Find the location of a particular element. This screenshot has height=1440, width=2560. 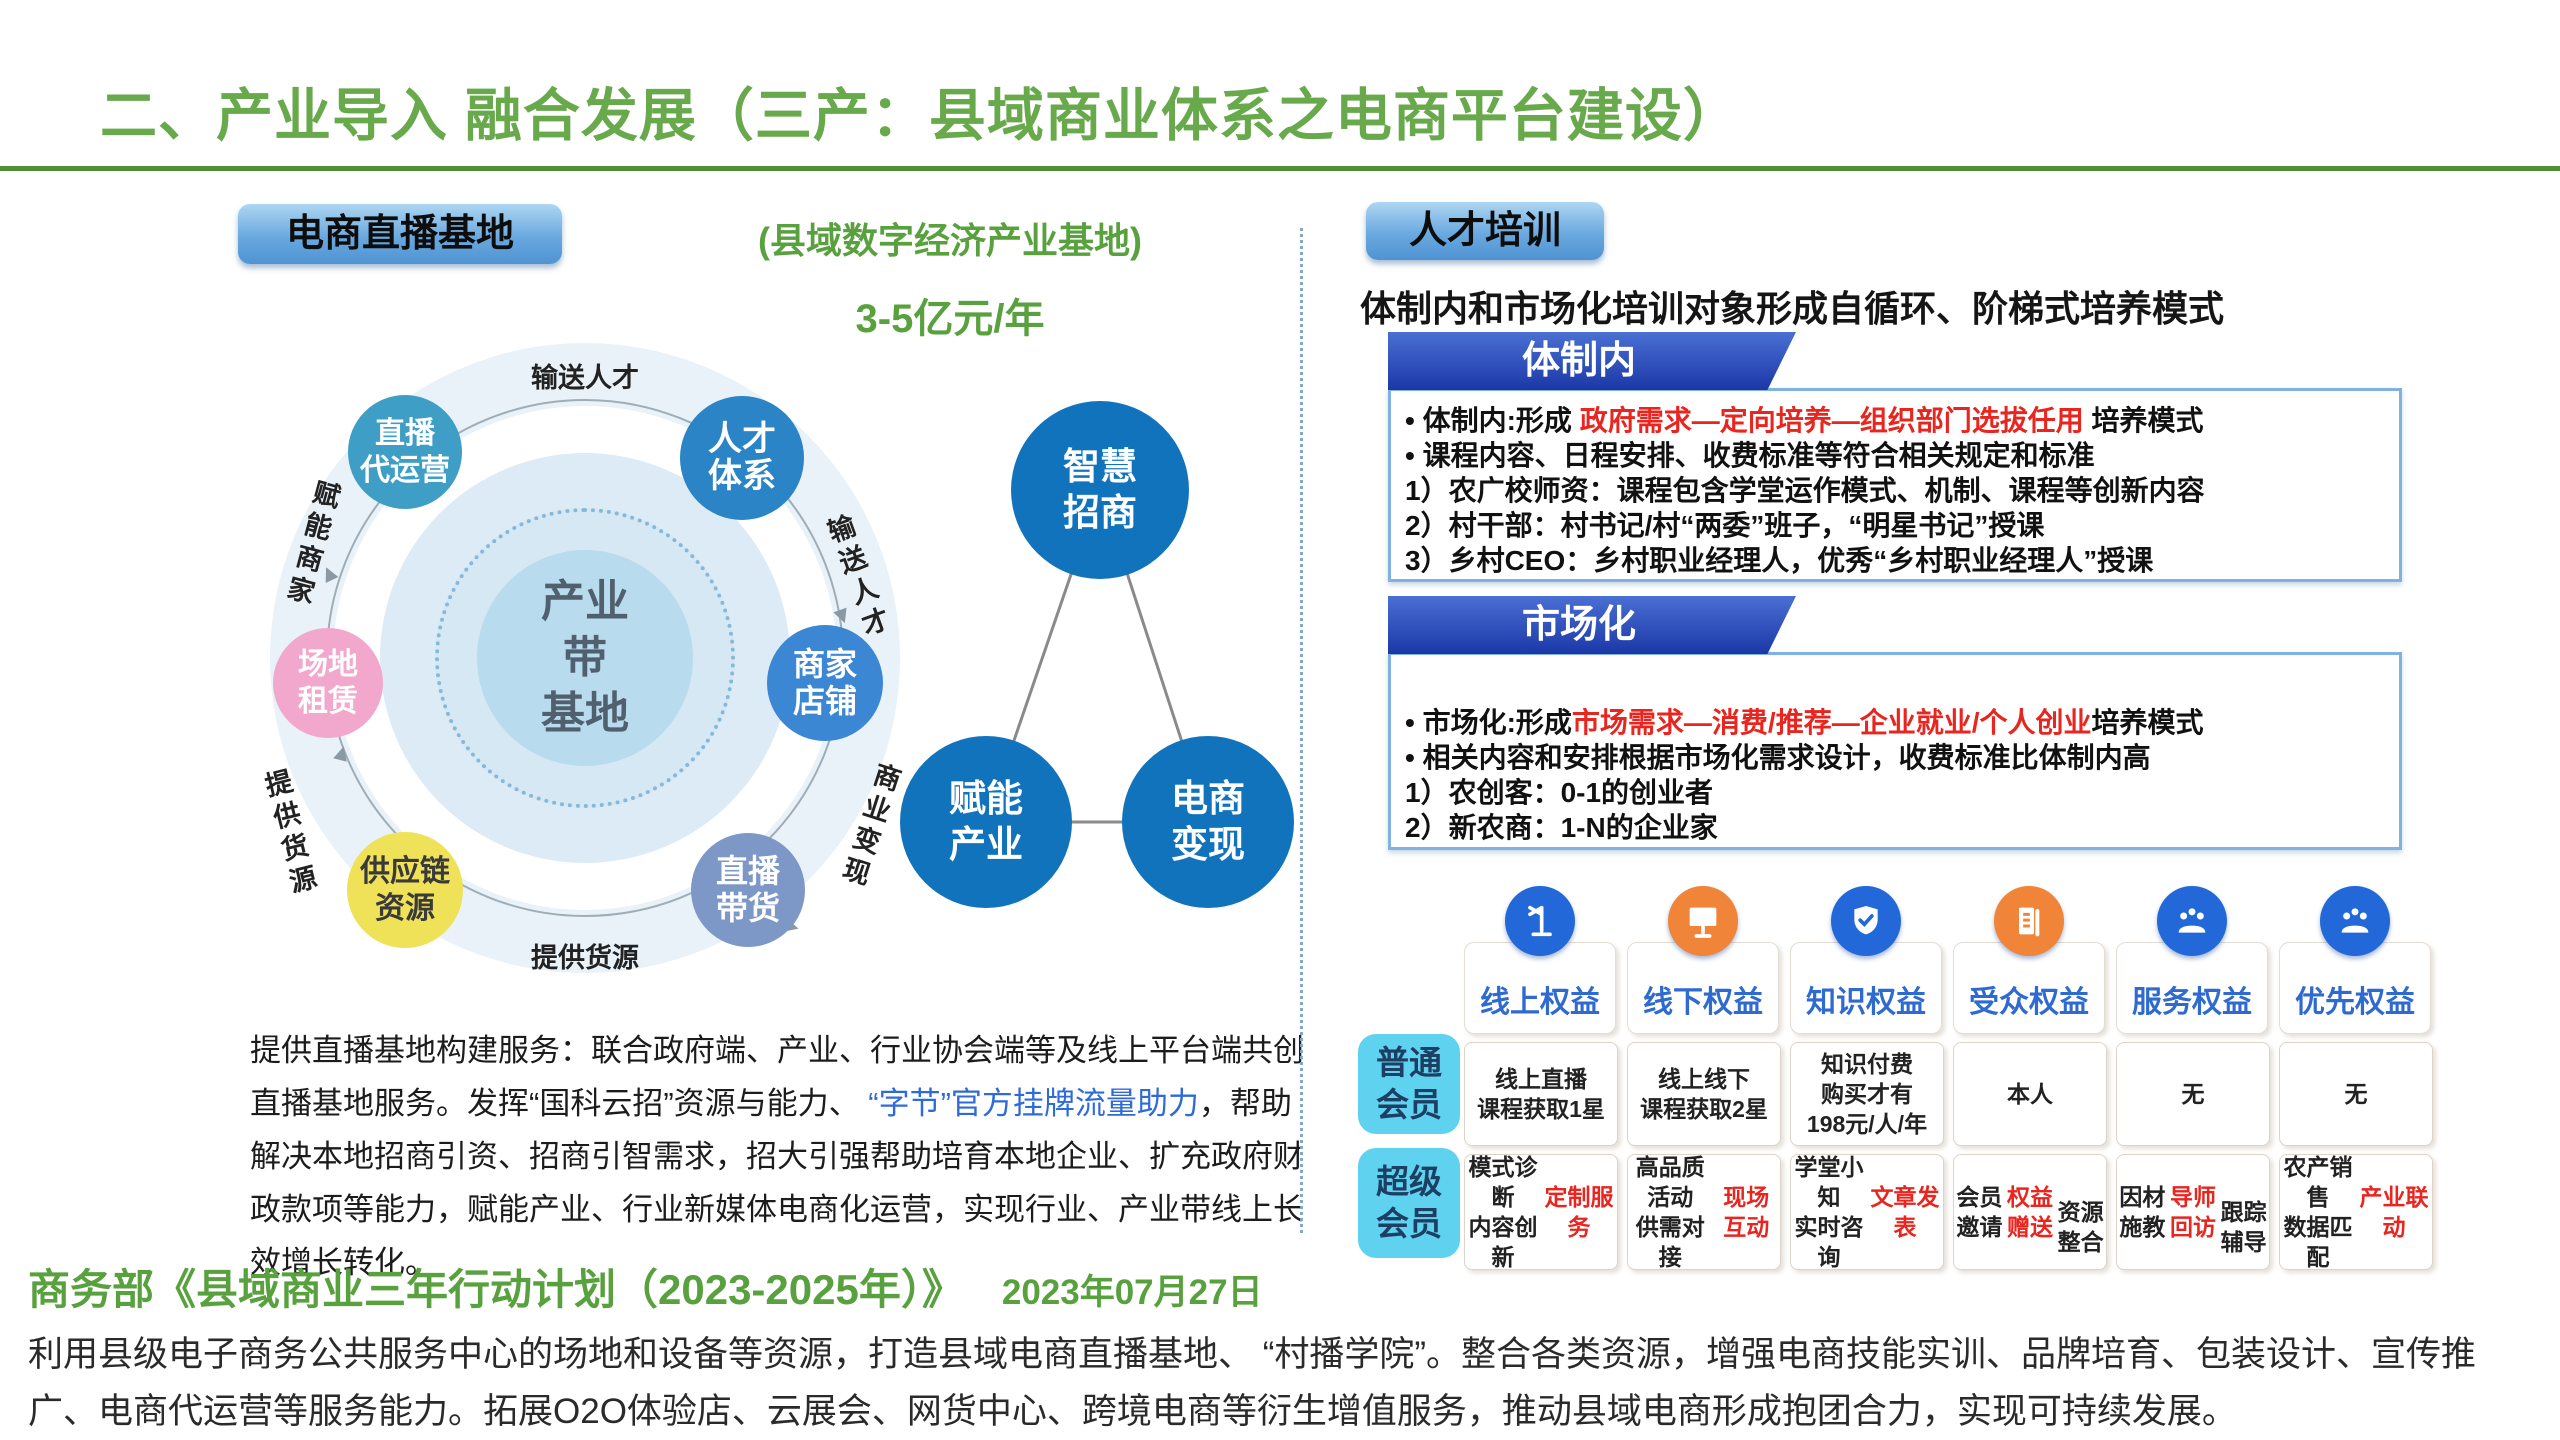

benefit-header: 服务权益 is located at coordinates (2192, 988).